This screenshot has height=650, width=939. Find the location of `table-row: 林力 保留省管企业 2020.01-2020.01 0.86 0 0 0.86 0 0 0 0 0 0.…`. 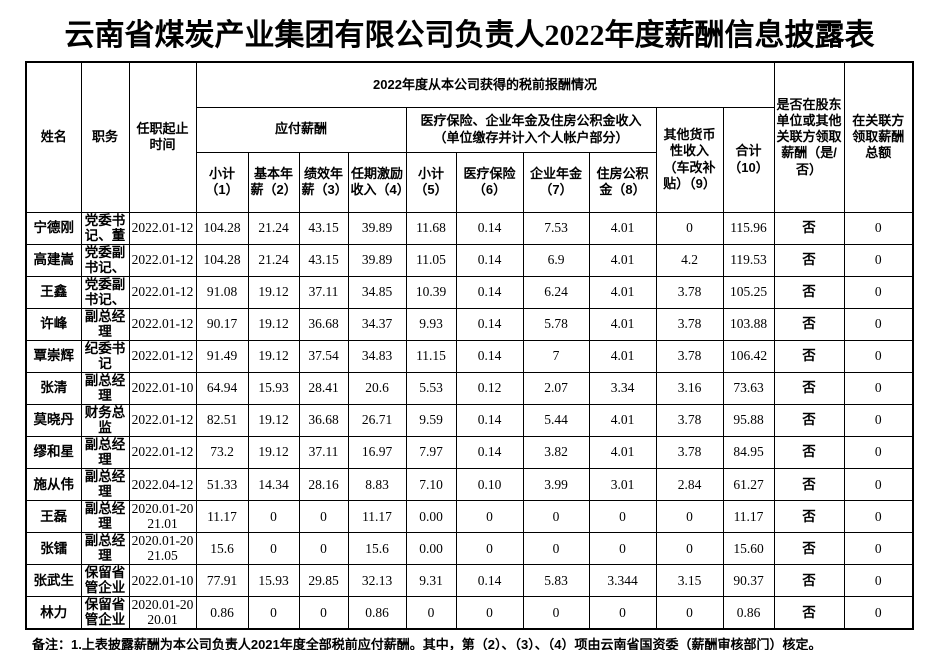

table-row: 林力 保留省管企业 2020.01-2020.01 0.86 0 0 0.86 0 0 0 0 0 0.… is located at coordinates (469, 612).